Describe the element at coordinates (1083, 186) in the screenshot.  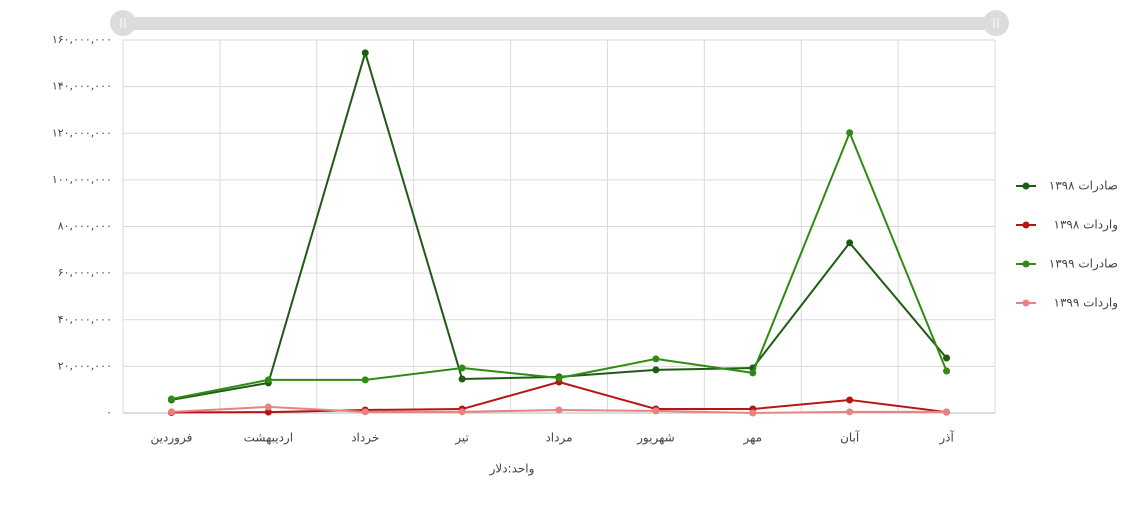
I see `legend-label: صادرات ۱۳۹۸` at that location.